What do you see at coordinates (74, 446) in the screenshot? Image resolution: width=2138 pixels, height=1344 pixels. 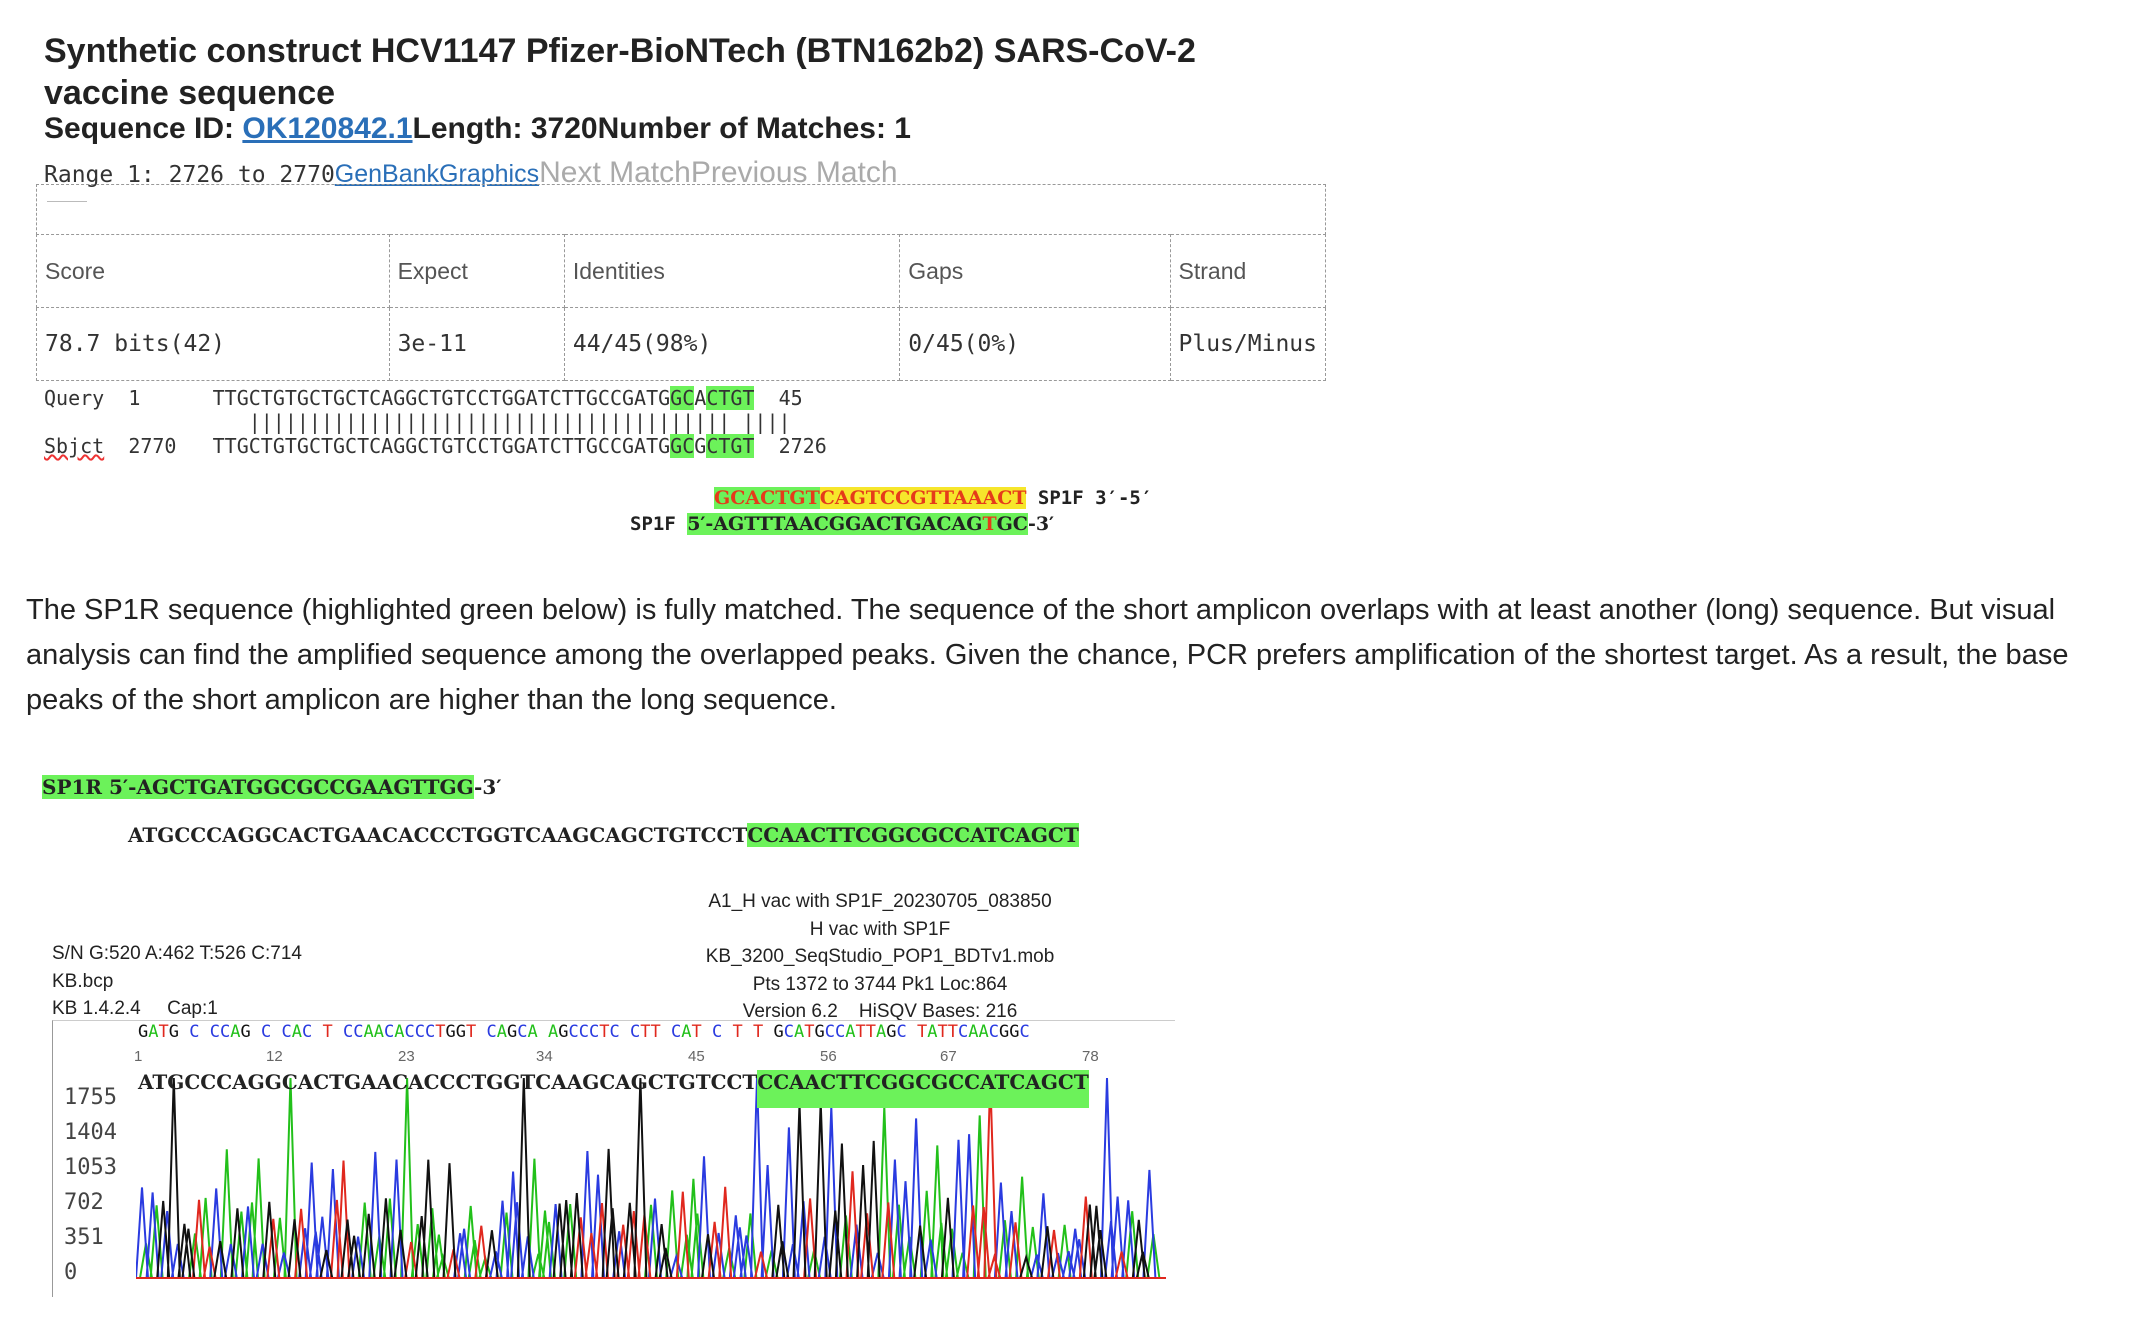 I see `sbjct-label: Sbjct` at bounding box center [74, 446].